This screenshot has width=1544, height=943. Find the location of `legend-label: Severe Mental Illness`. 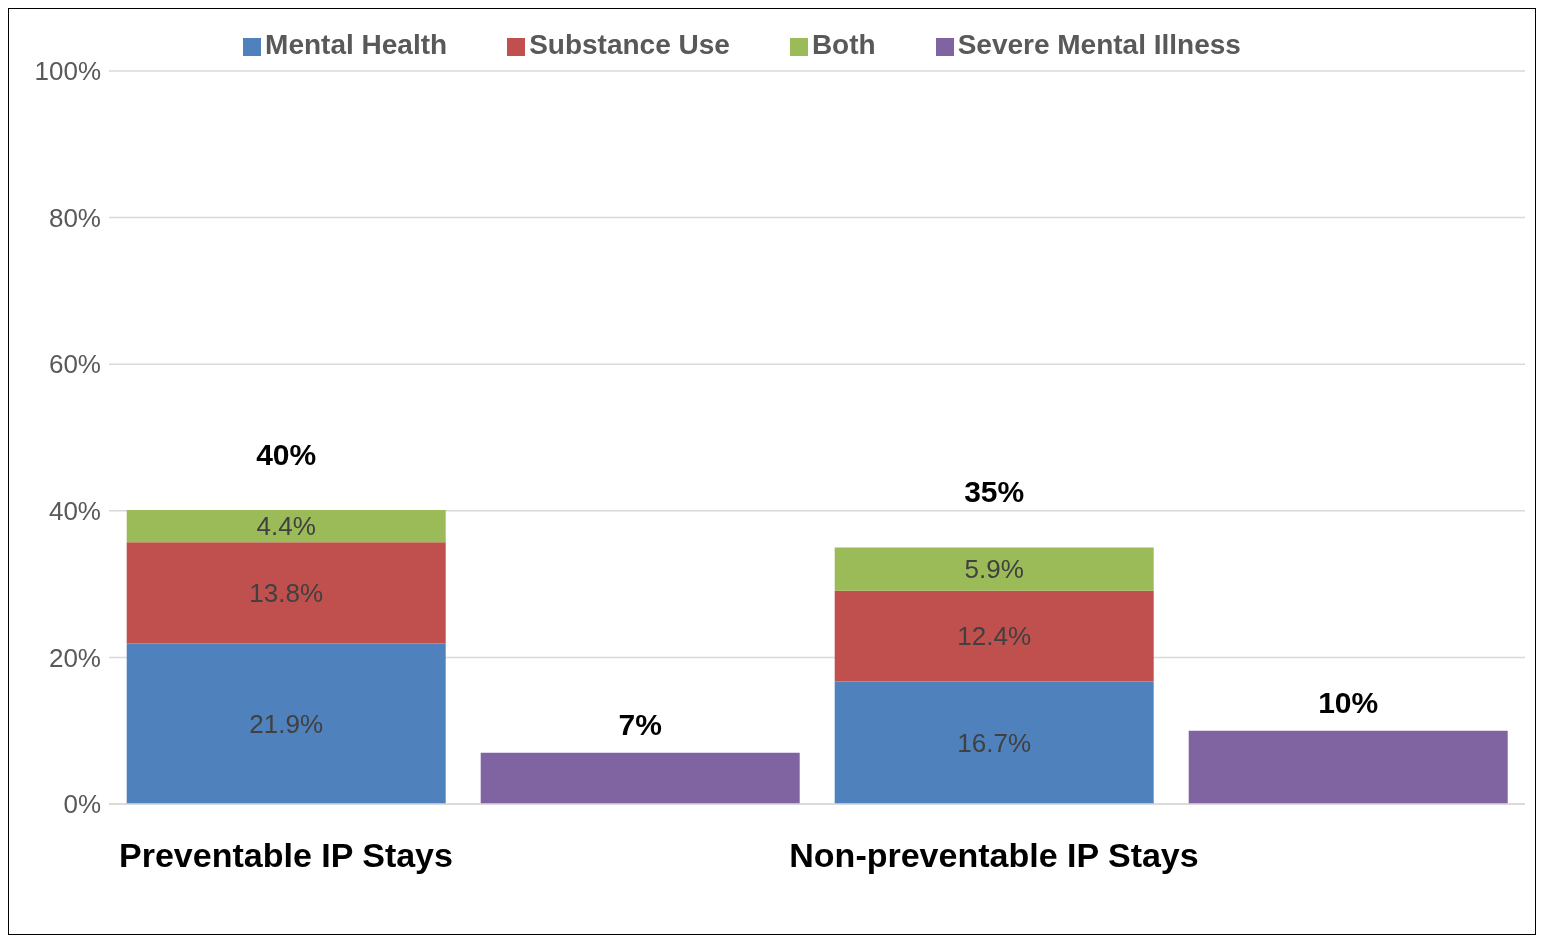

legend-label: Severe Mental Illness is located at coordinates (1099, 44).